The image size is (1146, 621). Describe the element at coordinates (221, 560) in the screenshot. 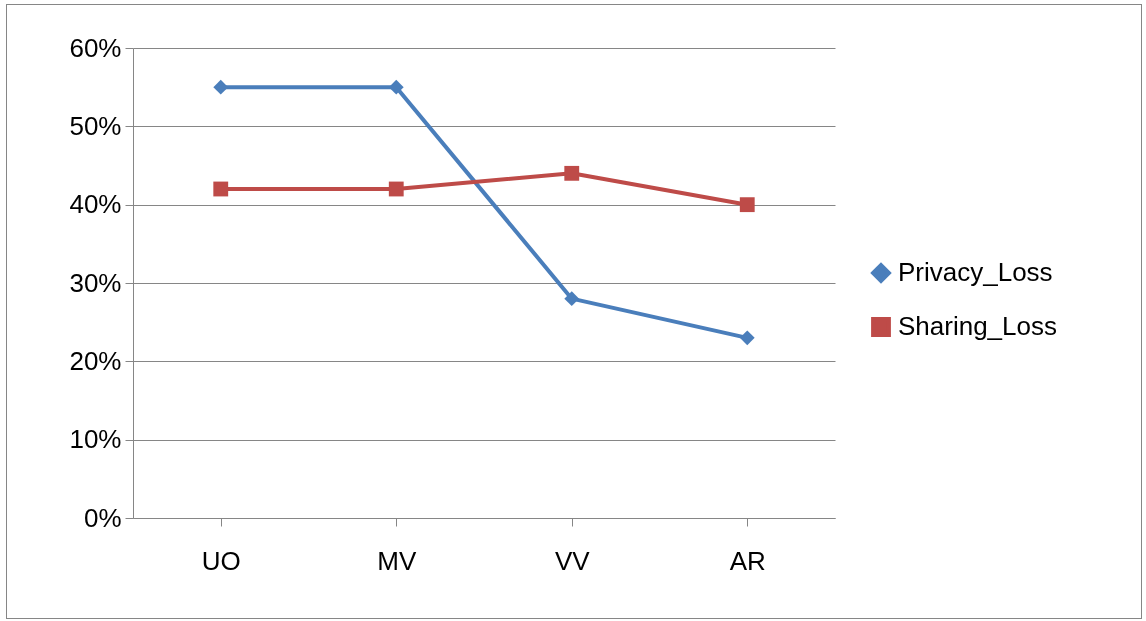

I see `x-tick-label: UO` at that location.